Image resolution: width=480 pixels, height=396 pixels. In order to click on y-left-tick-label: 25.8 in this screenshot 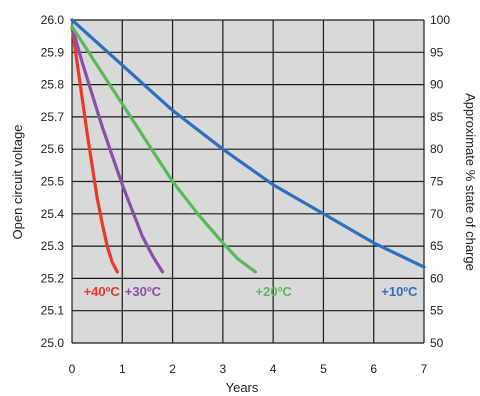, I will do `click(53, 85)`.